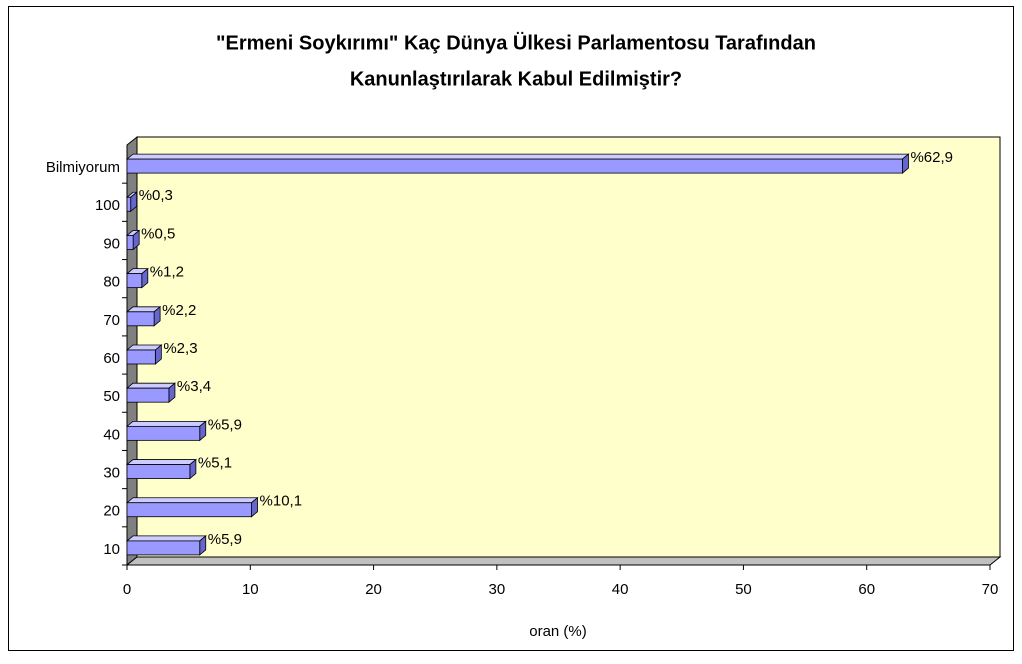  I want to click on value-label: %5,1, so click(215, 463).